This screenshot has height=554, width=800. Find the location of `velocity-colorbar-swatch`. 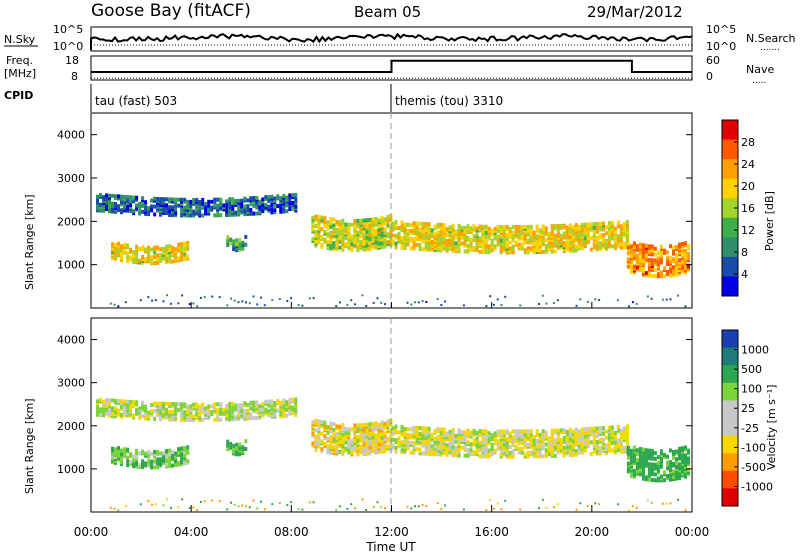

velocity-colorbar-swatch is located at coordinates (730, 462).